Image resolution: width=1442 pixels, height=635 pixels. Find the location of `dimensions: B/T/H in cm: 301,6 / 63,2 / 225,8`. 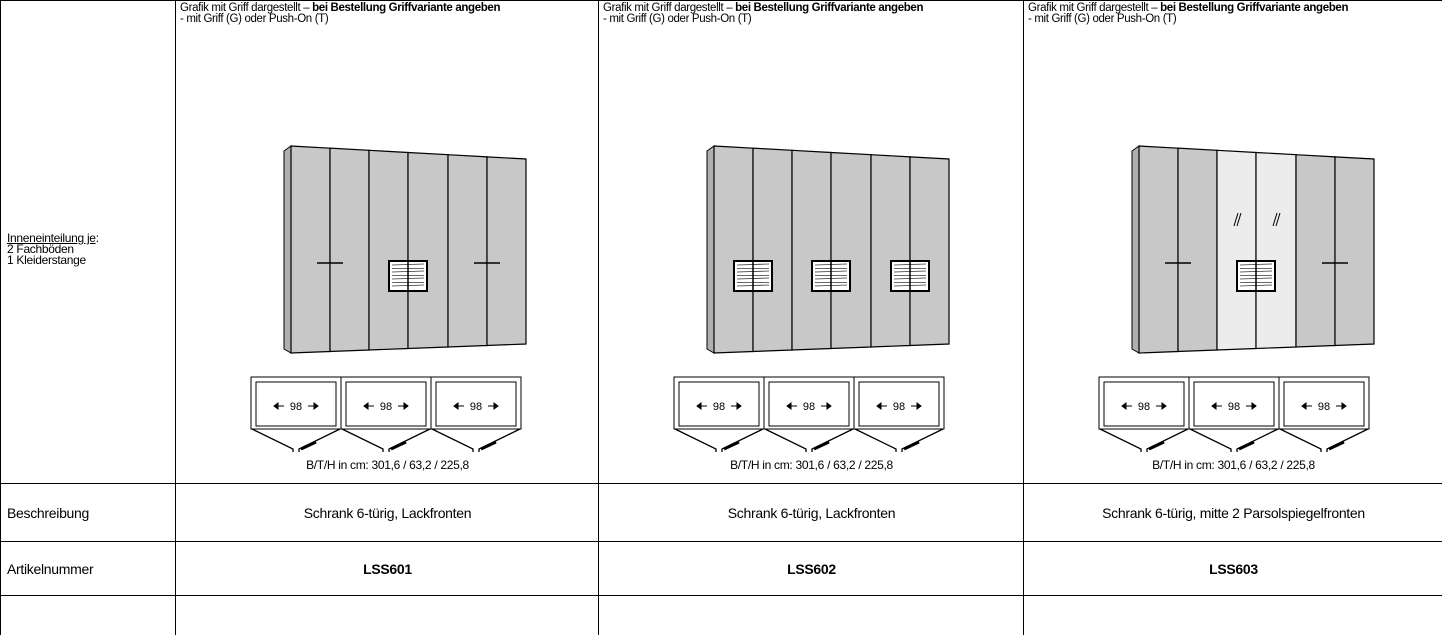

dimensions: B/T/H in cm: 301,6 / 63,2 / 225,8 is located at coordinates (811, 465).